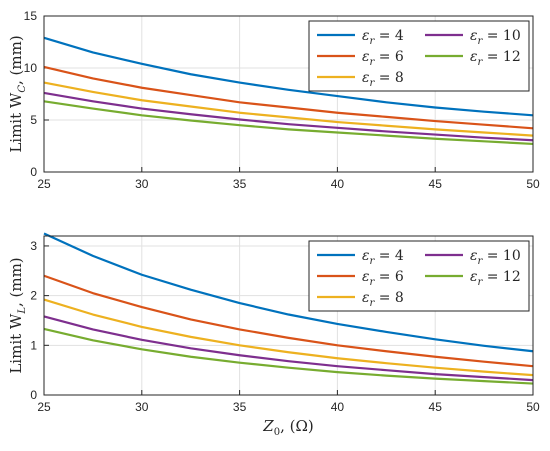 The image size is (550, 451). What do you see at coordinates (533, 184) in the screenshot?
I see `chart1-x-tick-label: 50` at bounding box center [533, 184].